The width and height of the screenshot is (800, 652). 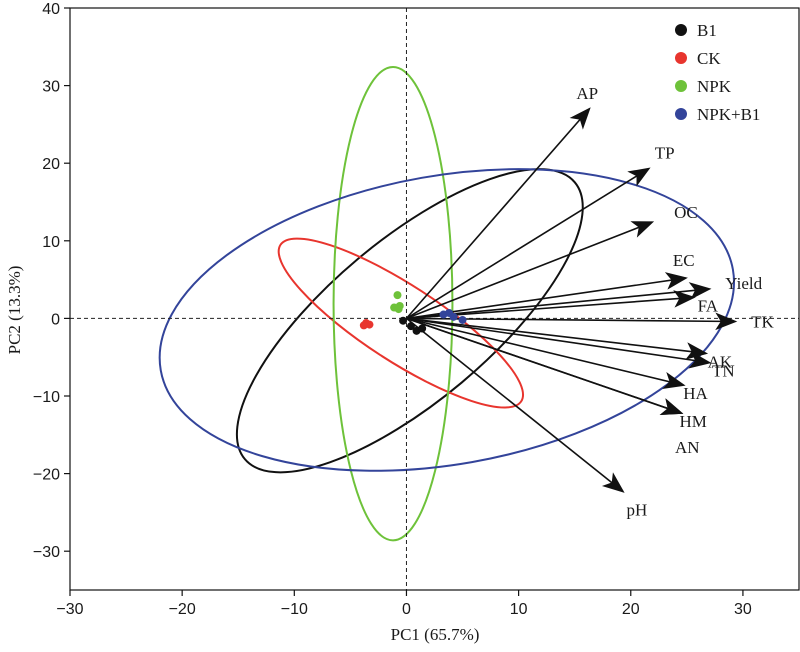 I want to click on loading-label-hm: HM, so click(x=693, y=421).